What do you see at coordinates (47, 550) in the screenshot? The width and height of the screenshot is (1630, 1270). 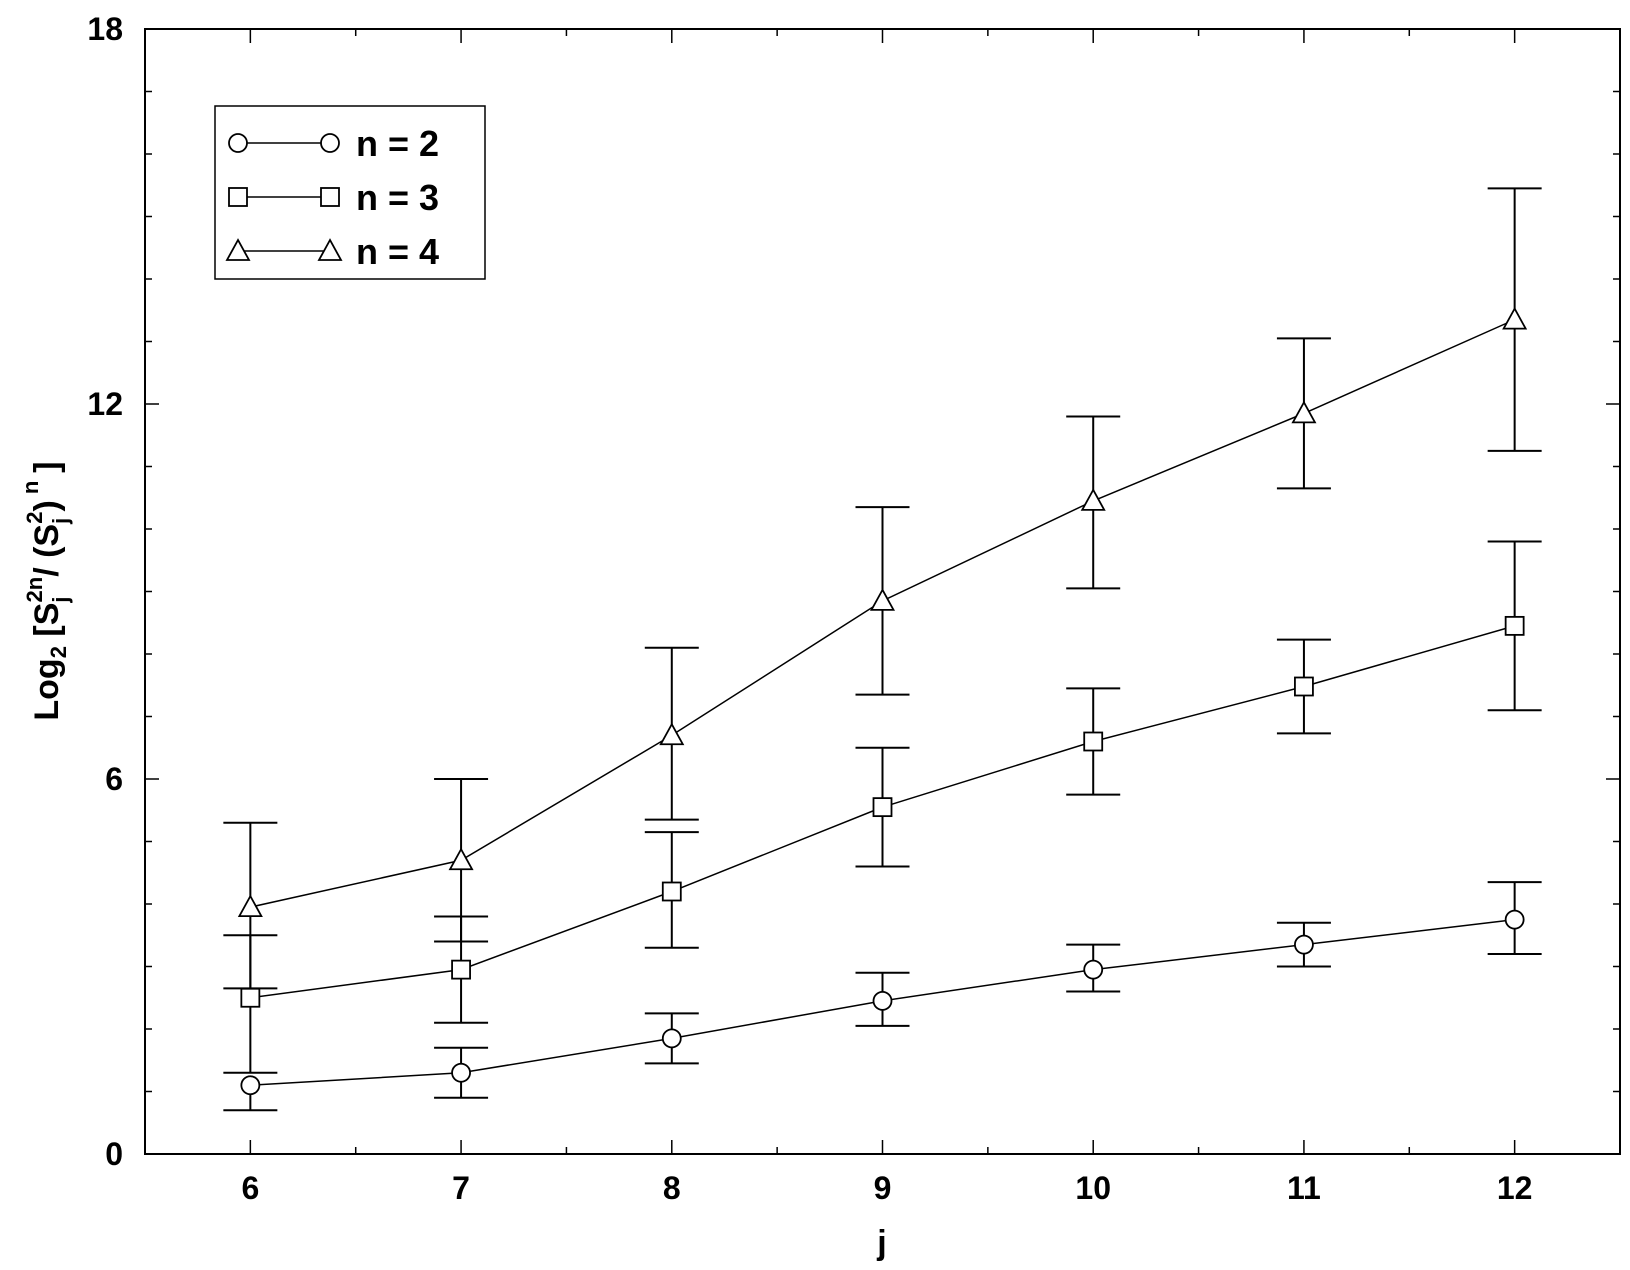 I see `y-axis-title-slash: / (S` at bounding box center [47, 550].